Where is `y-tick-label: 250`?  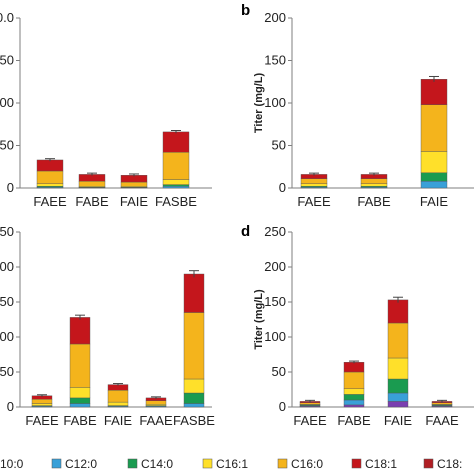
y-tick-label: 250 is located at coordinates (275, 231).